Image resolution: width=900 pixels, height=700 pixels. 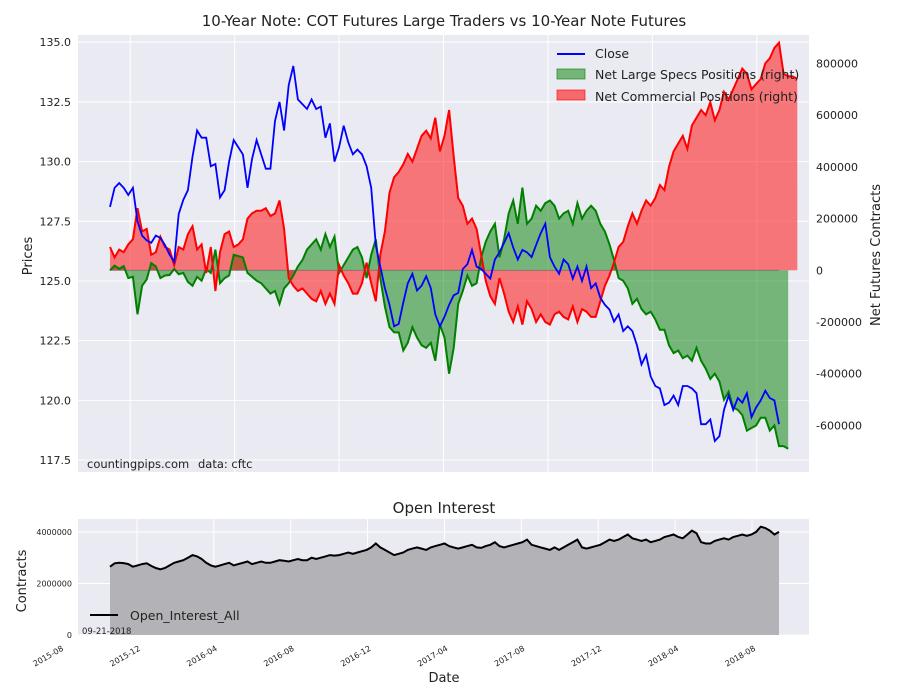 What do you see at coordinates (138, 464) in the screenshot?
I see `source-annotation: countingpips.com` at bounding box center [138, 464].